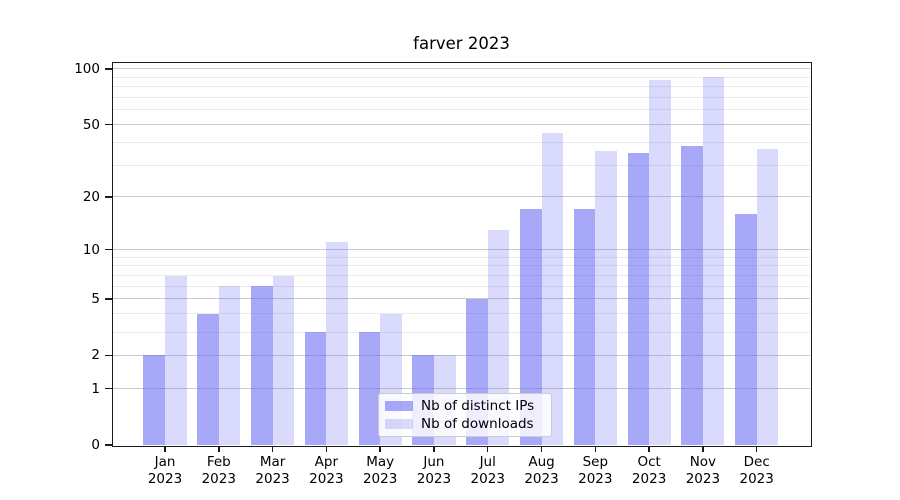  What do you see at coordinates (660, 262) in the screenshot?
I see `bar-downloads-oct` at bounding box center [660, 262].